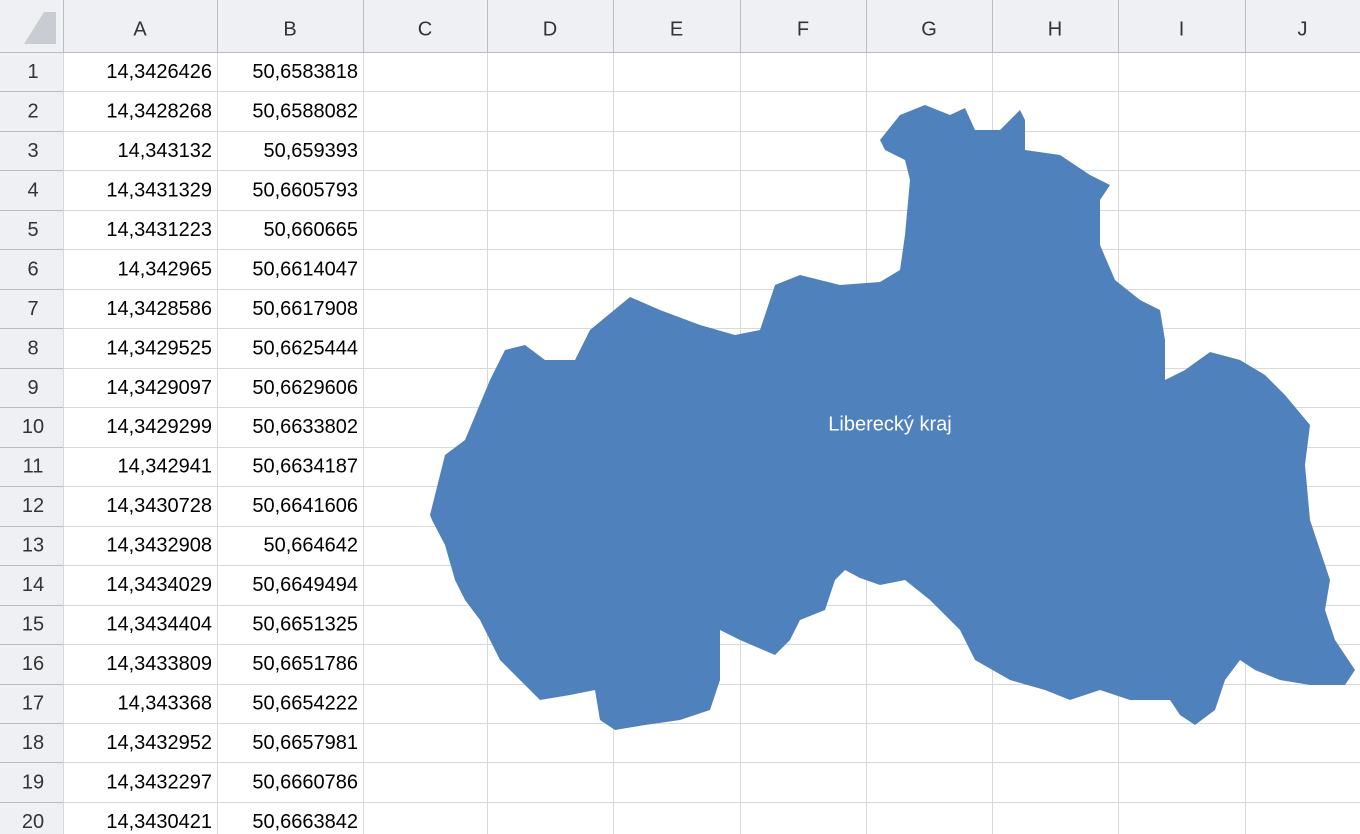 The image size is (1360, 834). What do you see at coordinates (32, 348) in the screenshot?
I see `row-header: 8` at bounding box center [32, 348].